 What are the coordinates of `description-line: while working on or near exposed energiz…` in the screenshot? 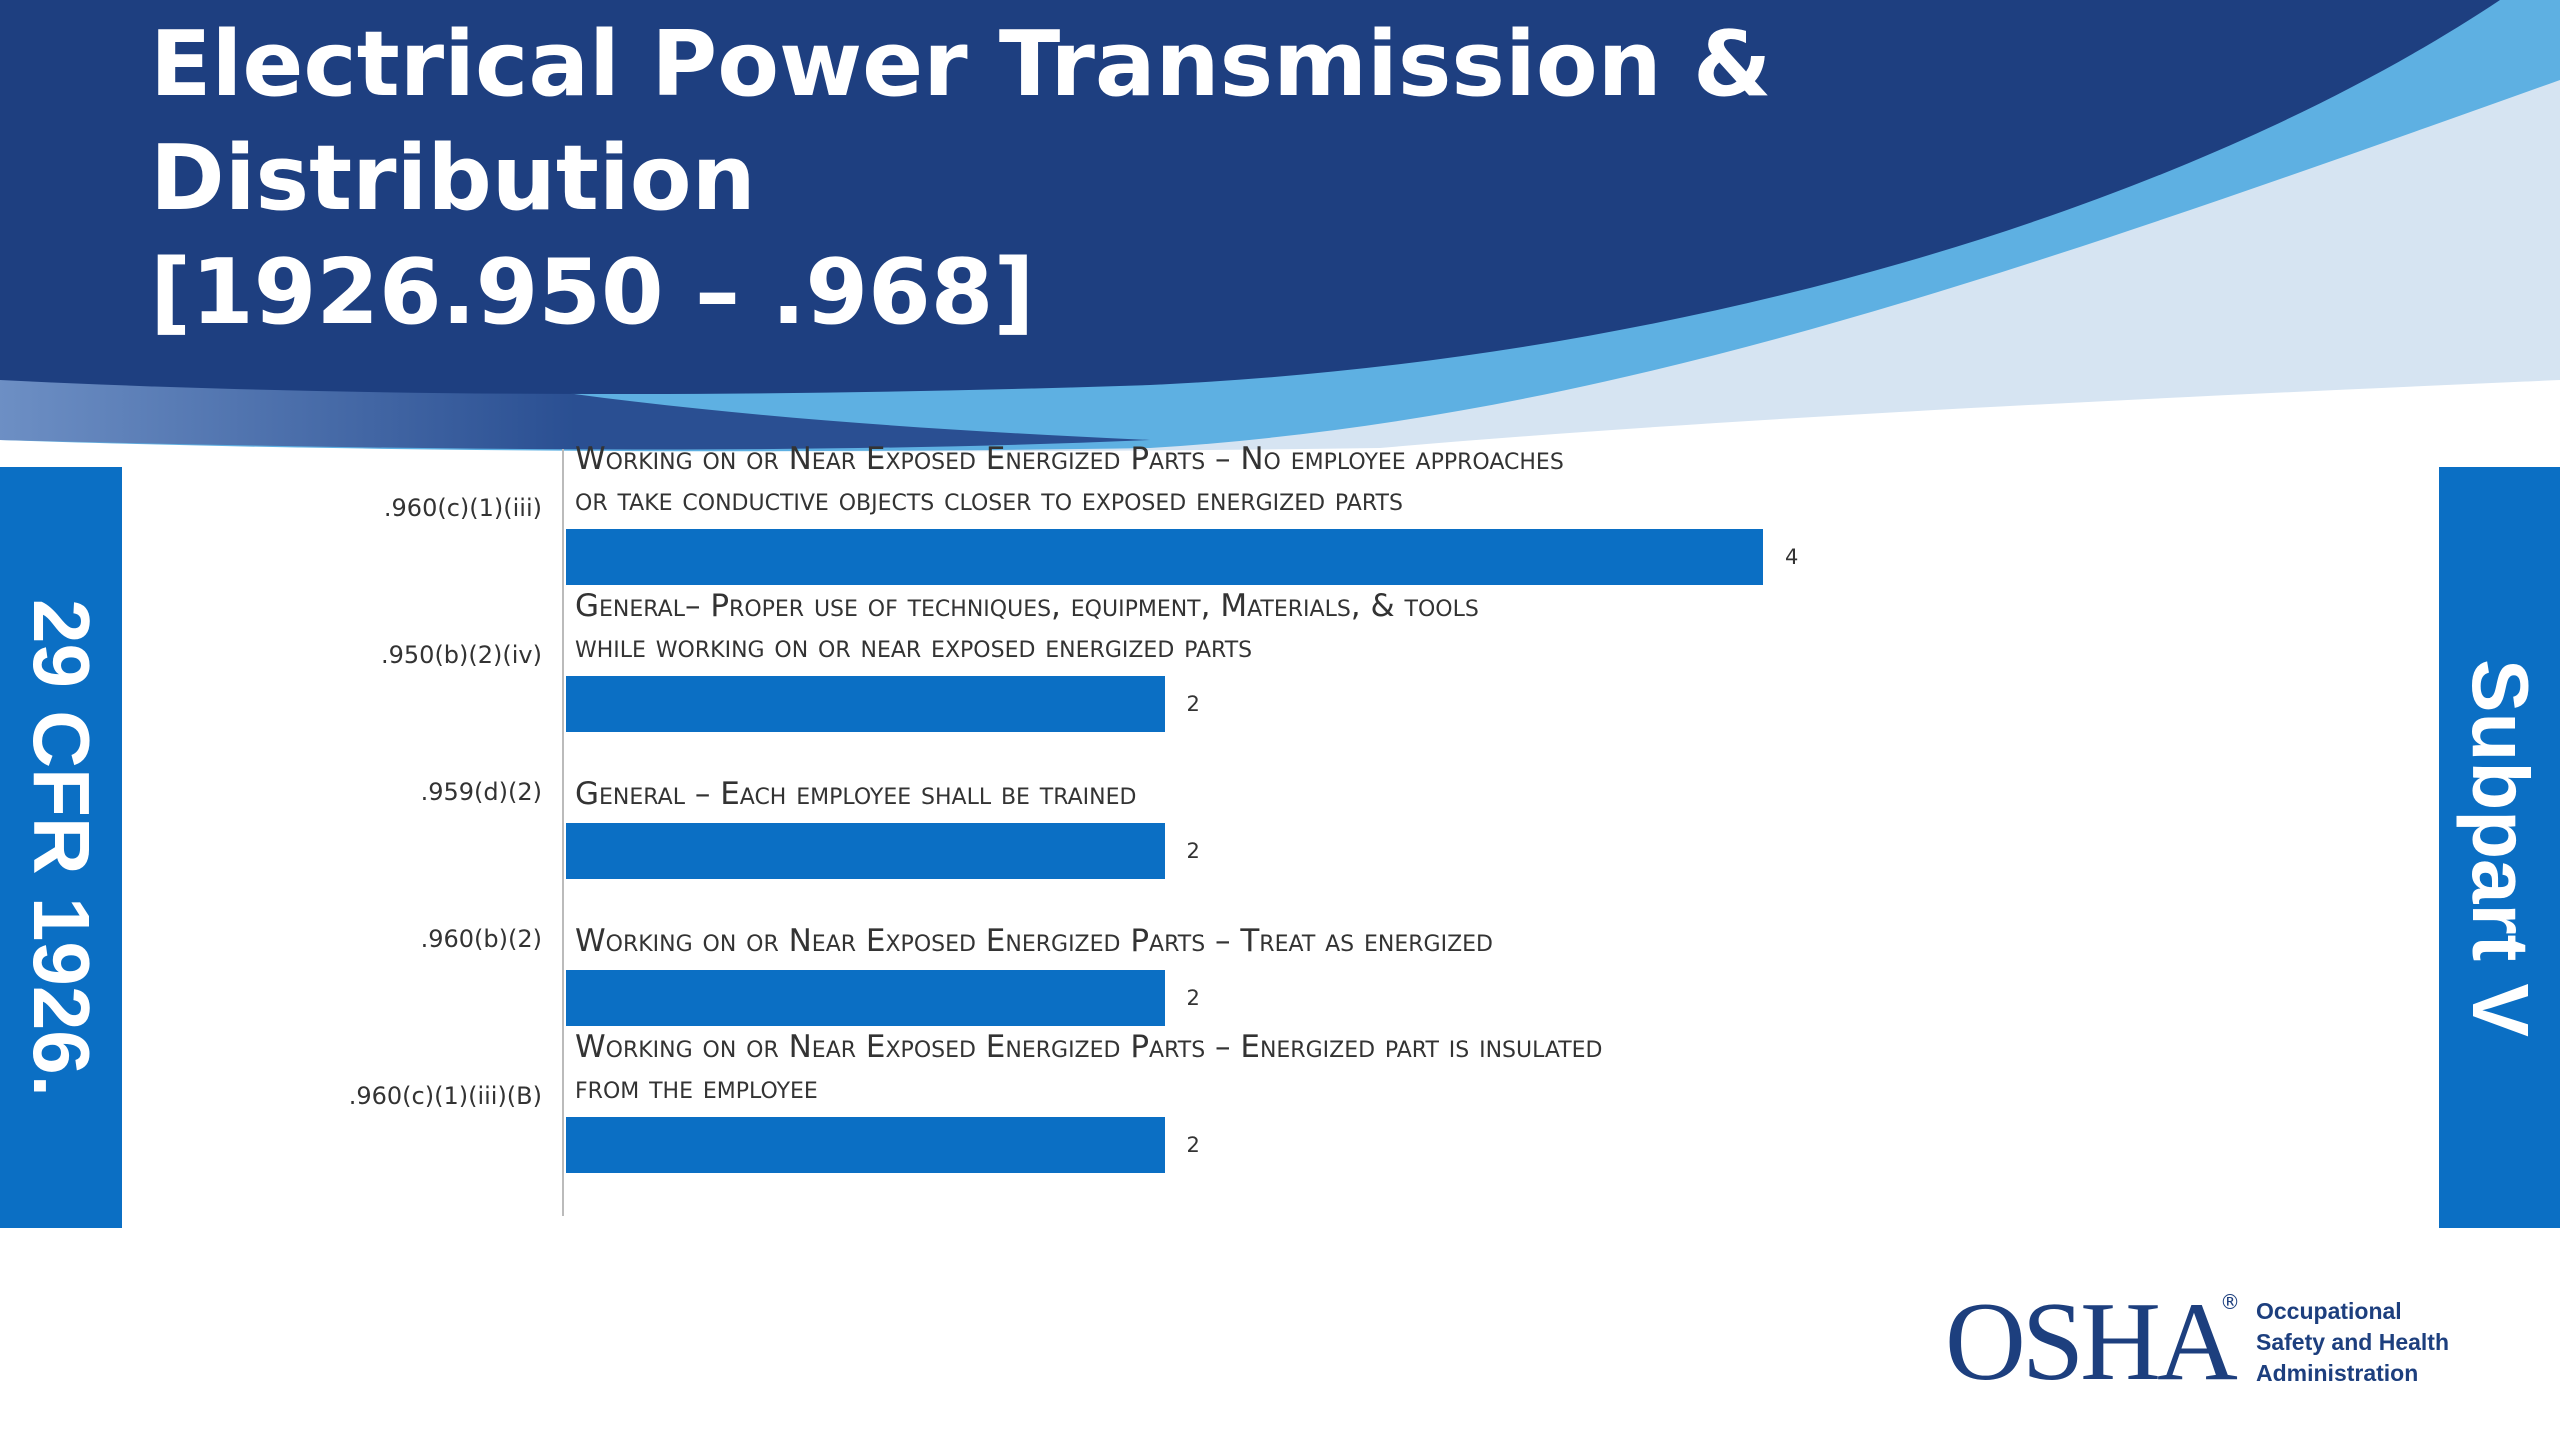 It's located at (914, 647).